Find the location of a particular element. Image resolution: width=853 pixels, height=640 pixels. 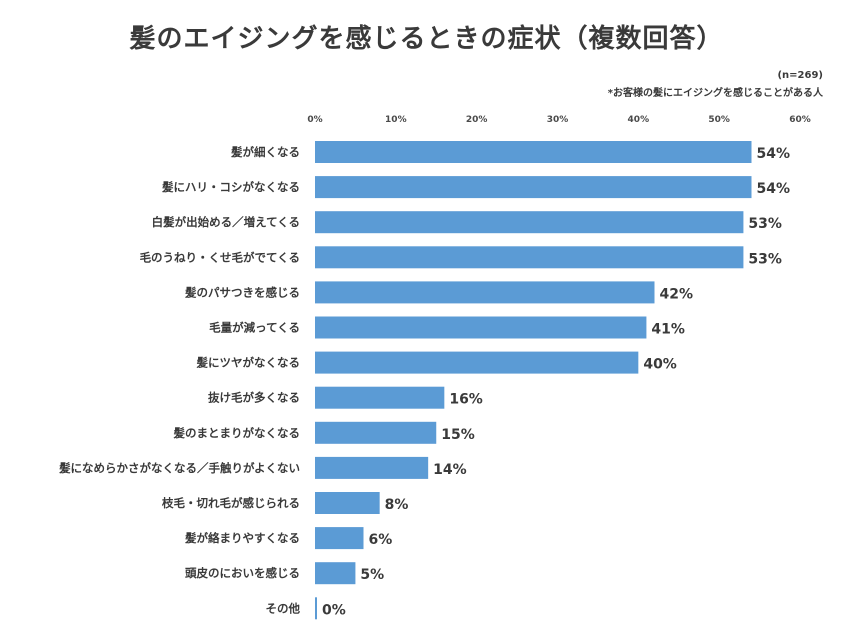

category-label: 髪が絡まりやすくなる is located at coordinates (242, 538).